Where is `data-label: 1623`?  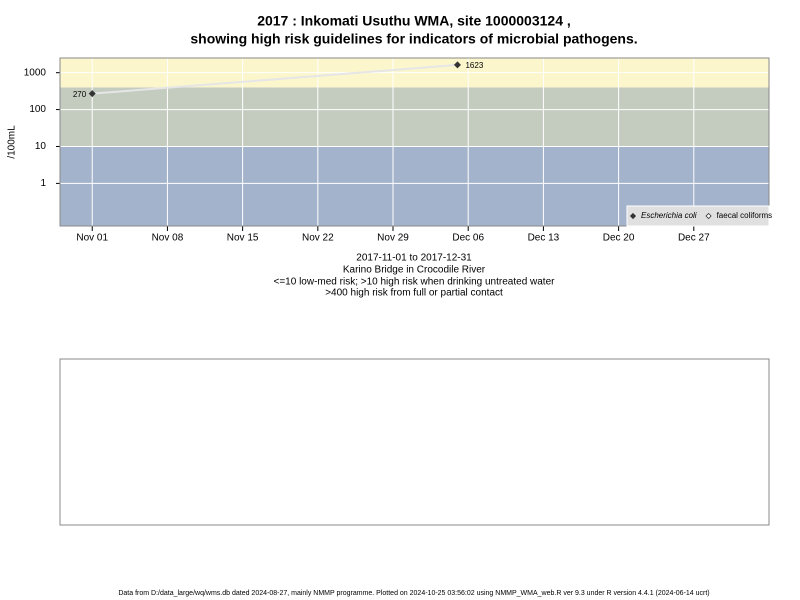
data-label: 1623 is located at coordinates (474, 65).